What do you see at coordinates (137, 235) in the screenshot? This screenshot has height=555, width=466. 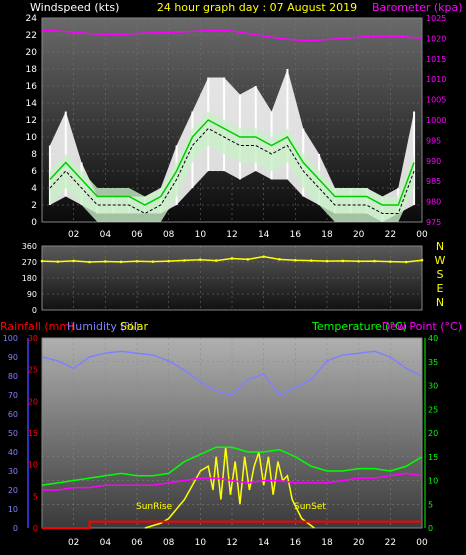 I see `time-tick: 06` at bounding box center [137, 235].